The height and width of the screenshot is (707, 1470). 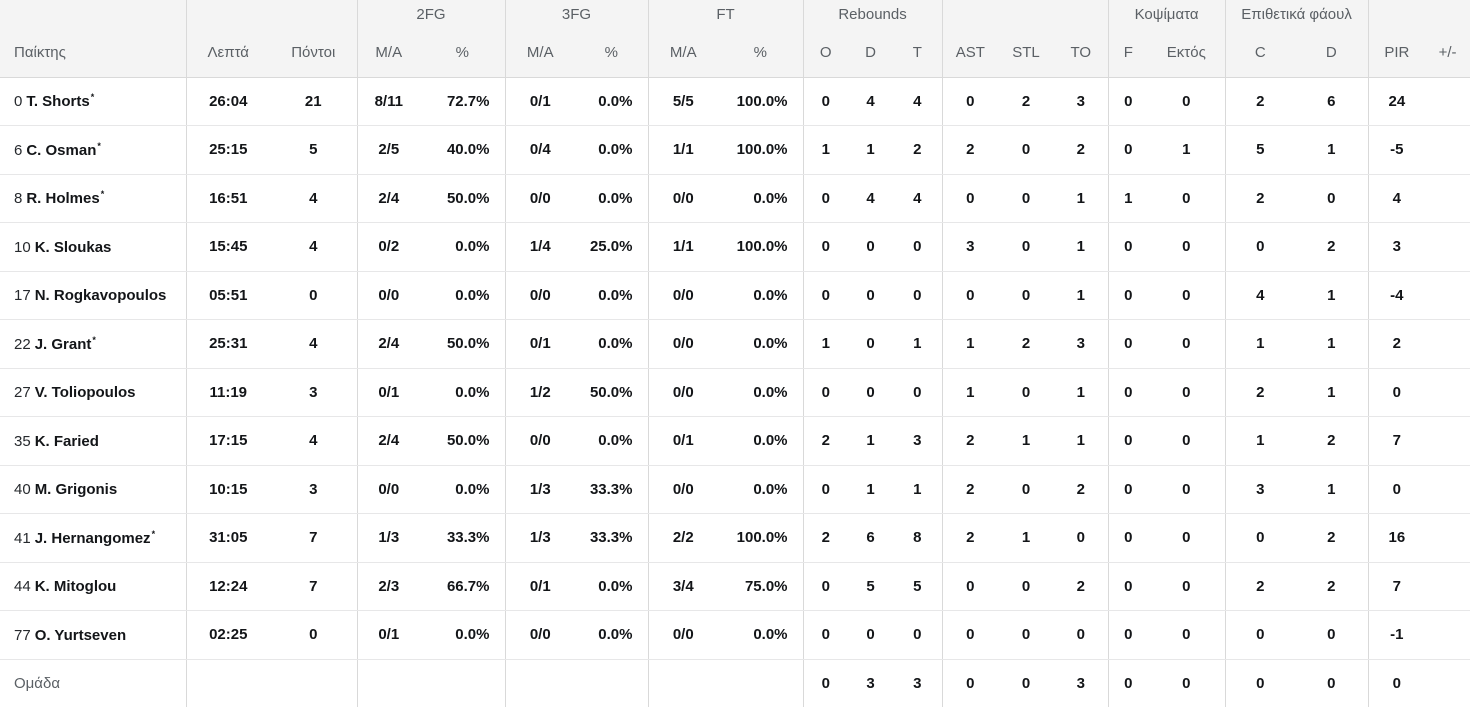 I want to click on group-header-2fg: 2FG, so click(x=431, y=14).